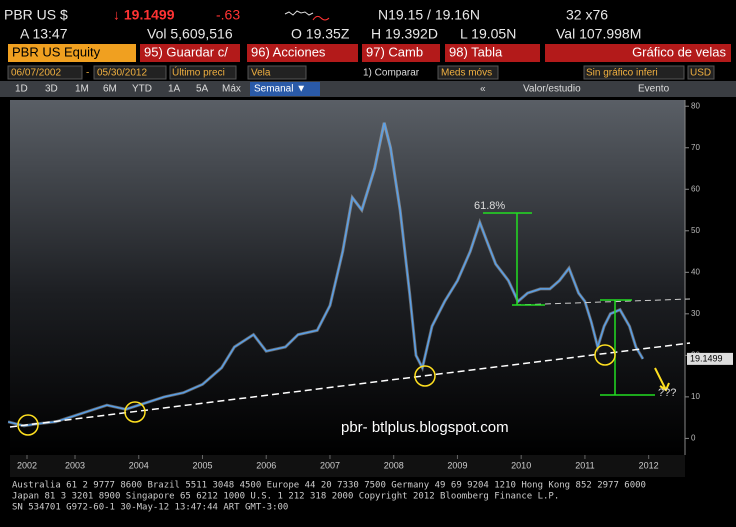 Image resolution: width=736 pixels, height=527 pixels. Describe the element at coordinates (56, 51) in the screenshot. I see `security: PBR US Equity` at that location.